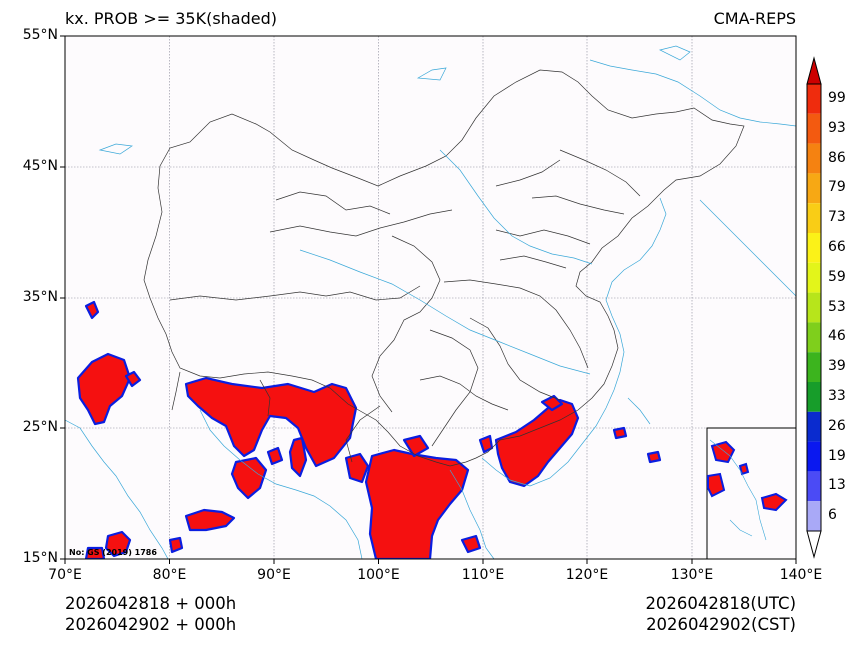 Image resolution: width=860 pixels, height=647 pixels. I want to click on colorbar-label: 86, so click(837, 157).